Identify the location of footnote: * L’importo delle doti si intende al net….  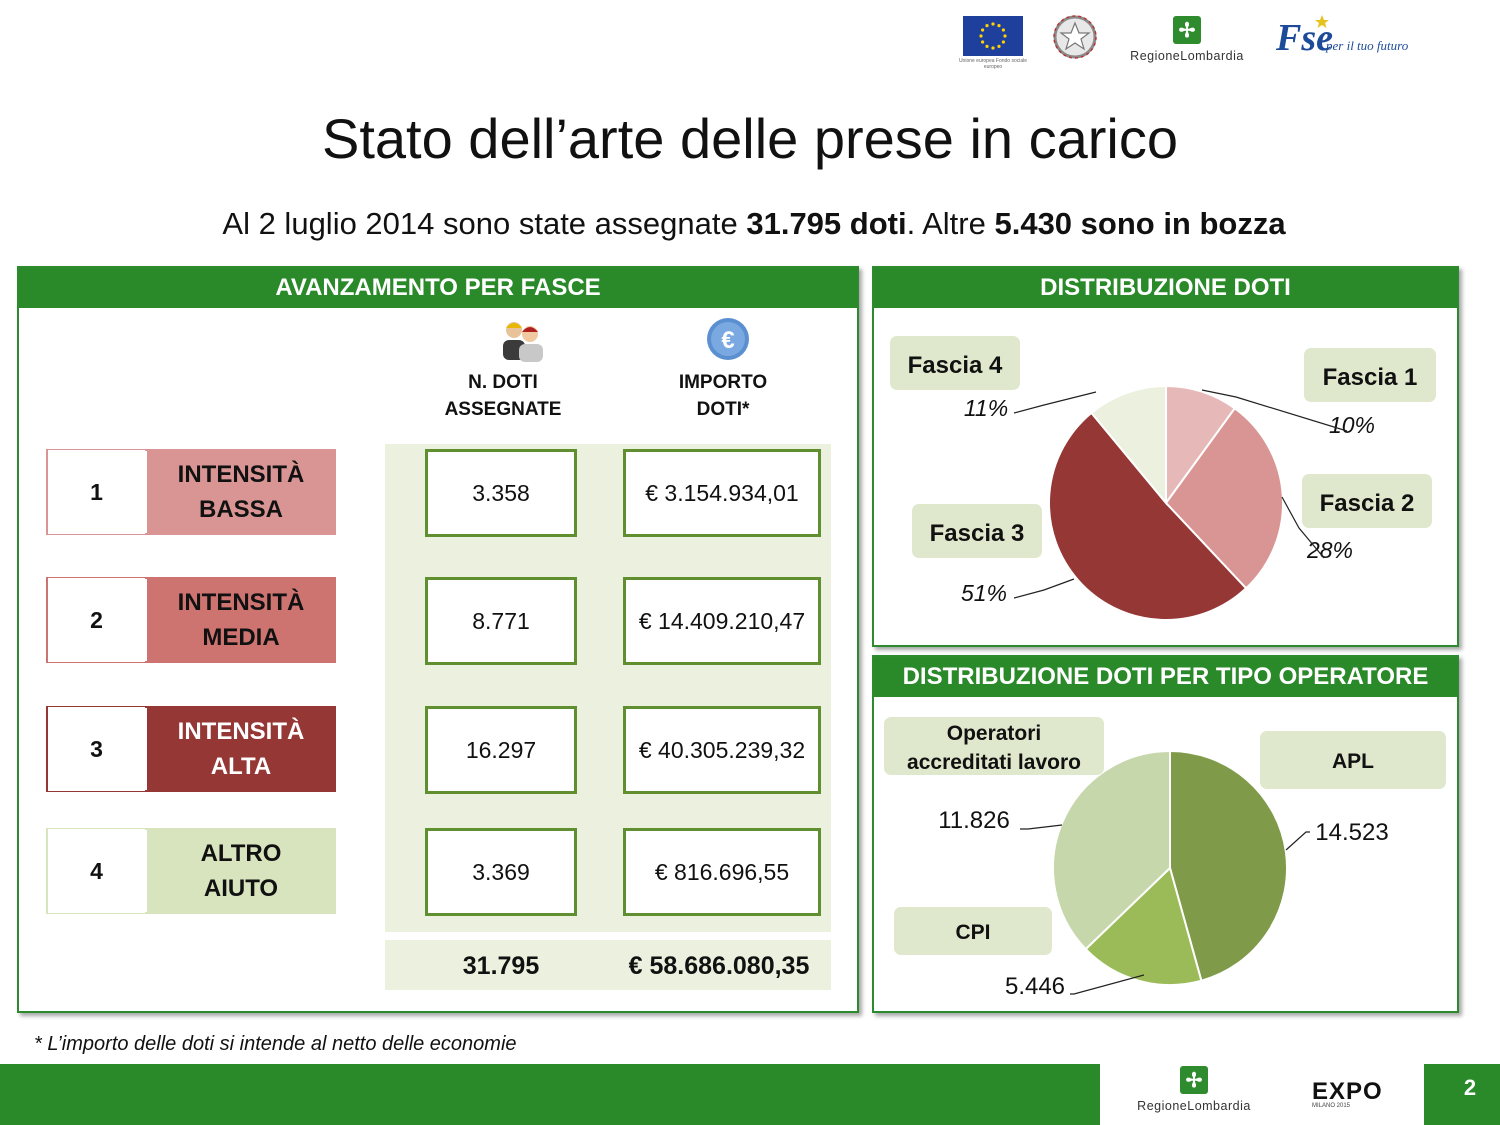
(275, 1044).